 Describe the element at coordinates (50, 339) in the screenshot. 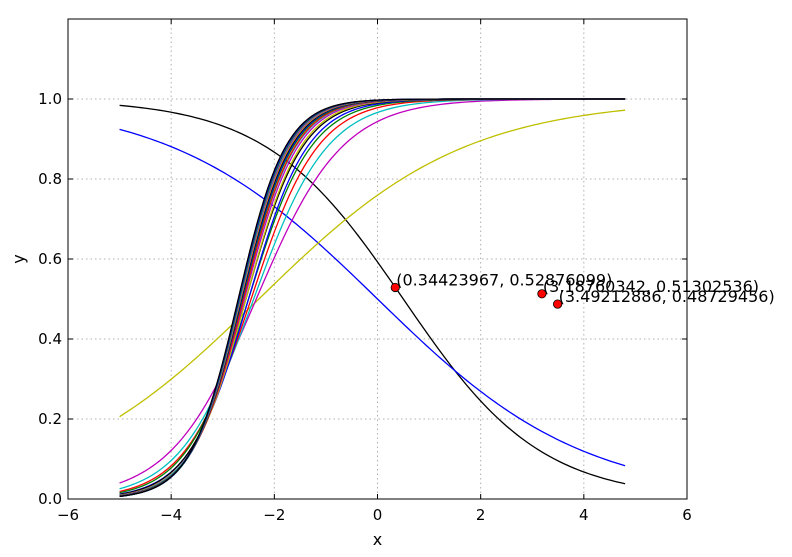

I see `y-tick-label: 0.4` at that location.